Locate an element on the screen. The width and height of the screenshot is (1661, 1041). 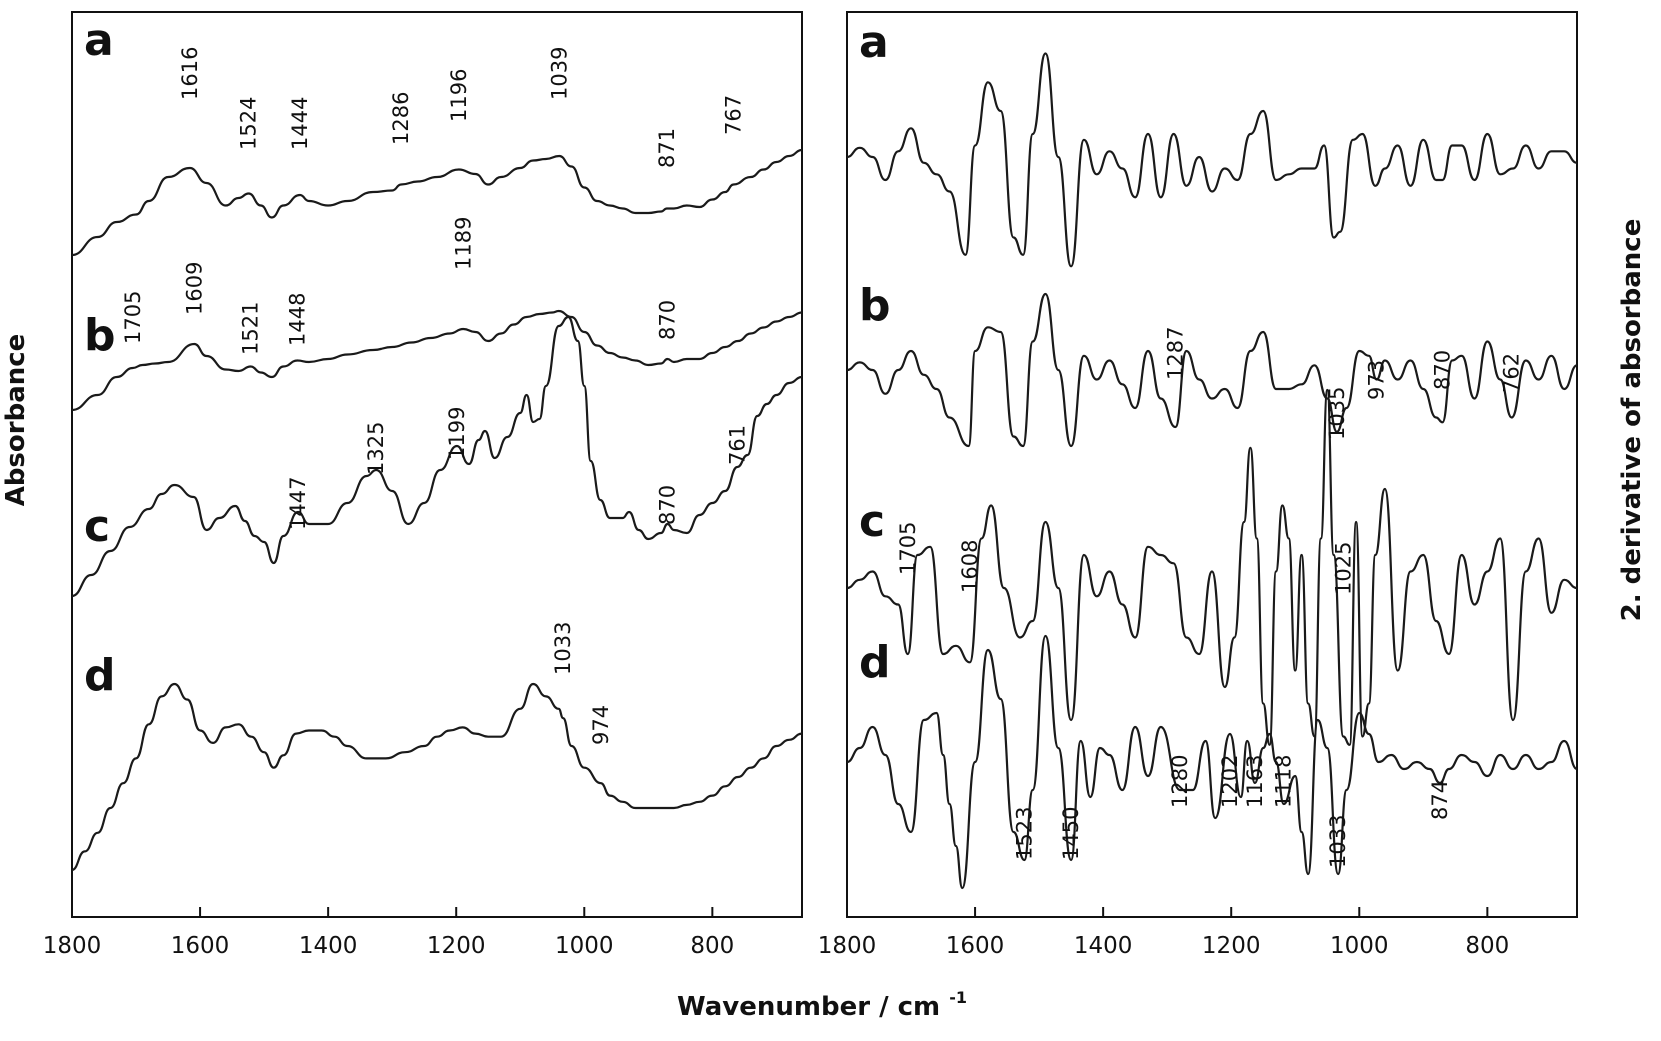
left-peak-label-a-1286: 1286 is located at coordinates (401, 118).